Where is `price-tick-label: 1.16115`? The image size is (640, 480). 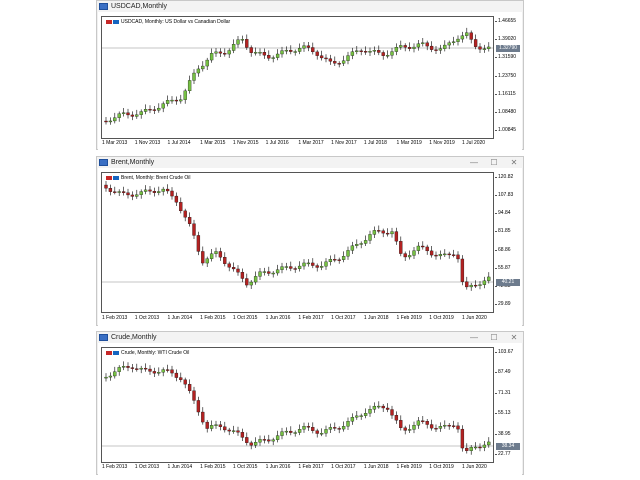 price-tick-label: 1.16115 is located at coordinates (505, 93).